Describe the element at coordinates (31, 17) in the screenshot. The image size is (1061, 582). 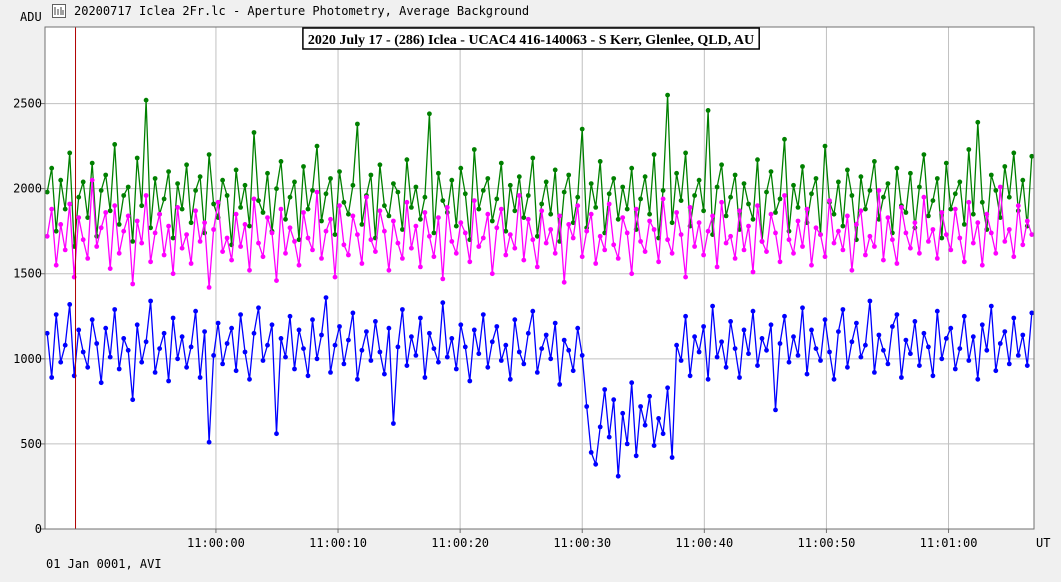
I see `y-axis-label: ADU` at that location.